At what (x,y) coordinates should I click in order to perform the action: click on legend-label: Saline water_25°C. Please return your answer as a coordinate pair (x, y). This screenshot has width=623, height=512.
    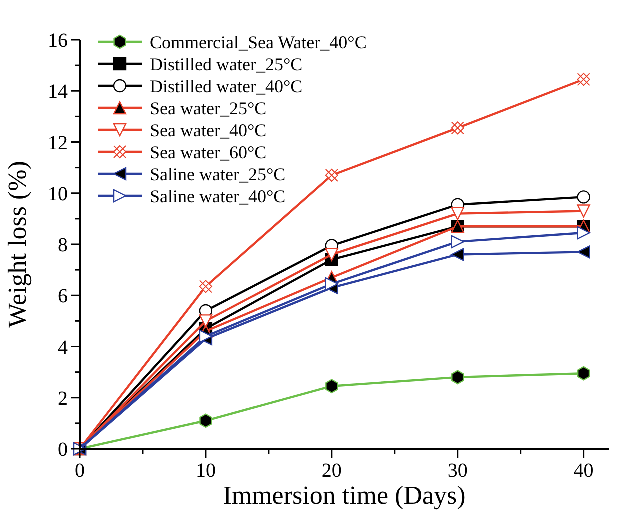
    Looking at the image, I should click on (218, 174).